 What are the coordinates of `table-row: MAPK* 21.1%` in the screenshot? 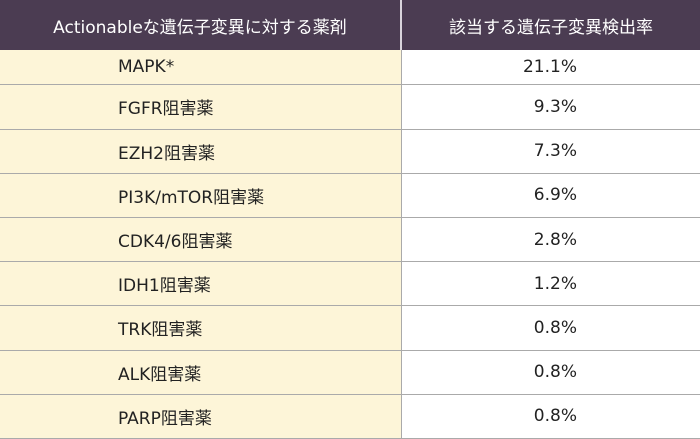 It's located at (350, 68).